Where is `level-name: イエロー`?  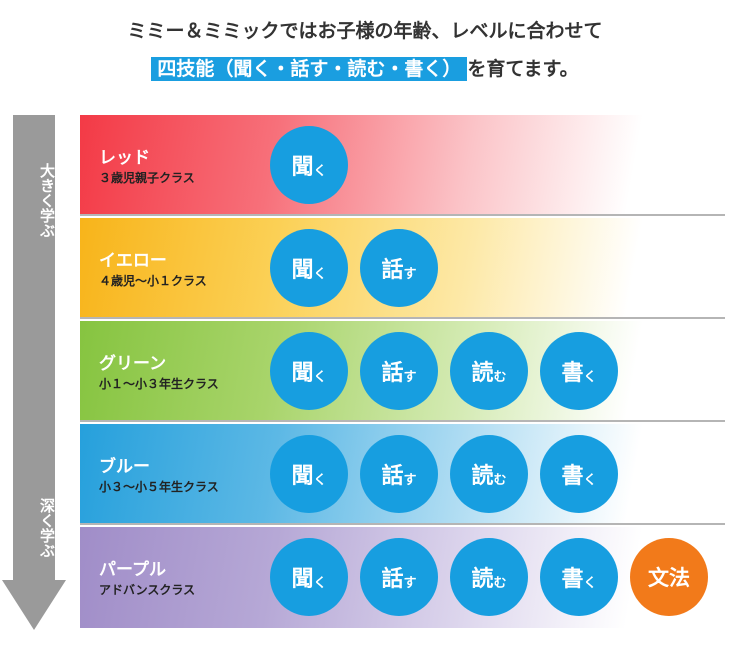 level-name: イエロー is located at coordinates (133, 261).